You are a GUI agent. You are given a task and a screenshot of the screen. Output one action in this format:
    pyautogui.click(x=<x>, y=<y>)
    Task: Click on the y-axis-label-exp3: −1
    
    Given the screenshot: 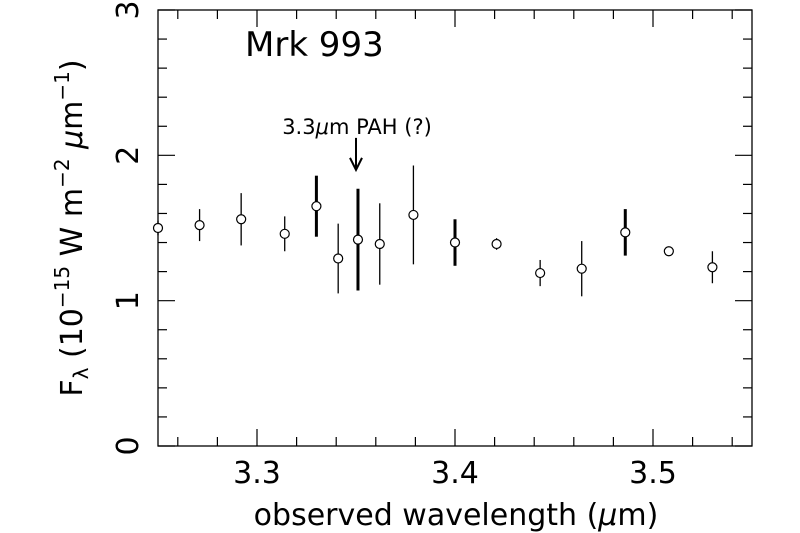 What is the action you would take?
    pyautogui.click(x=62, y=85)
    